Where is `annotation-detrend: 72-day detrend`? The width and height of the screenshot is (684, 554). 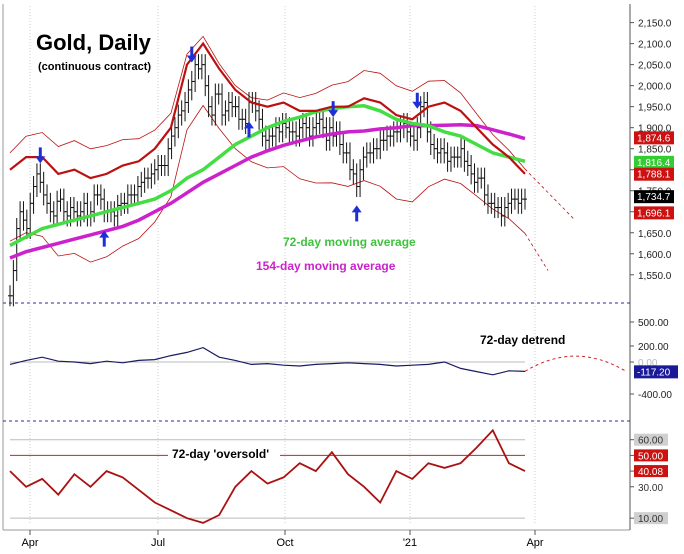 annotation-detrend: 72-day detrend is located at coordinates (522, 340).